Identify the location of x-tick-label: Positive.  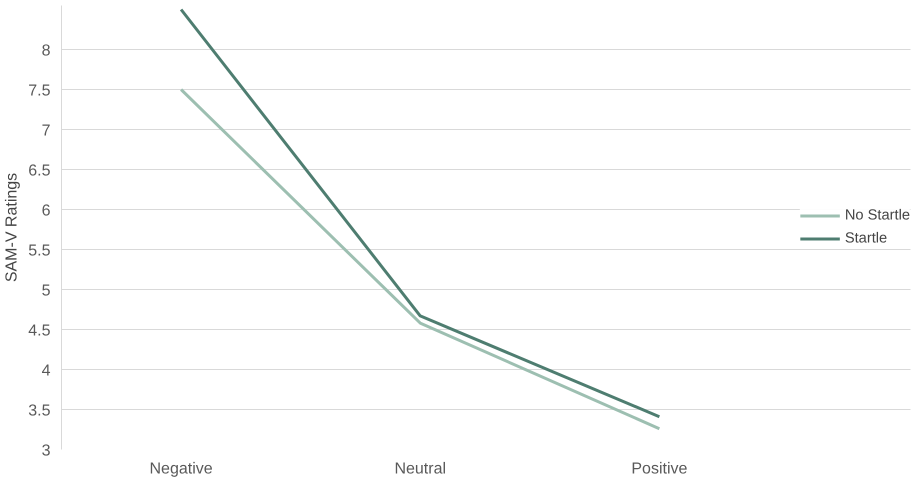
(659, 469).